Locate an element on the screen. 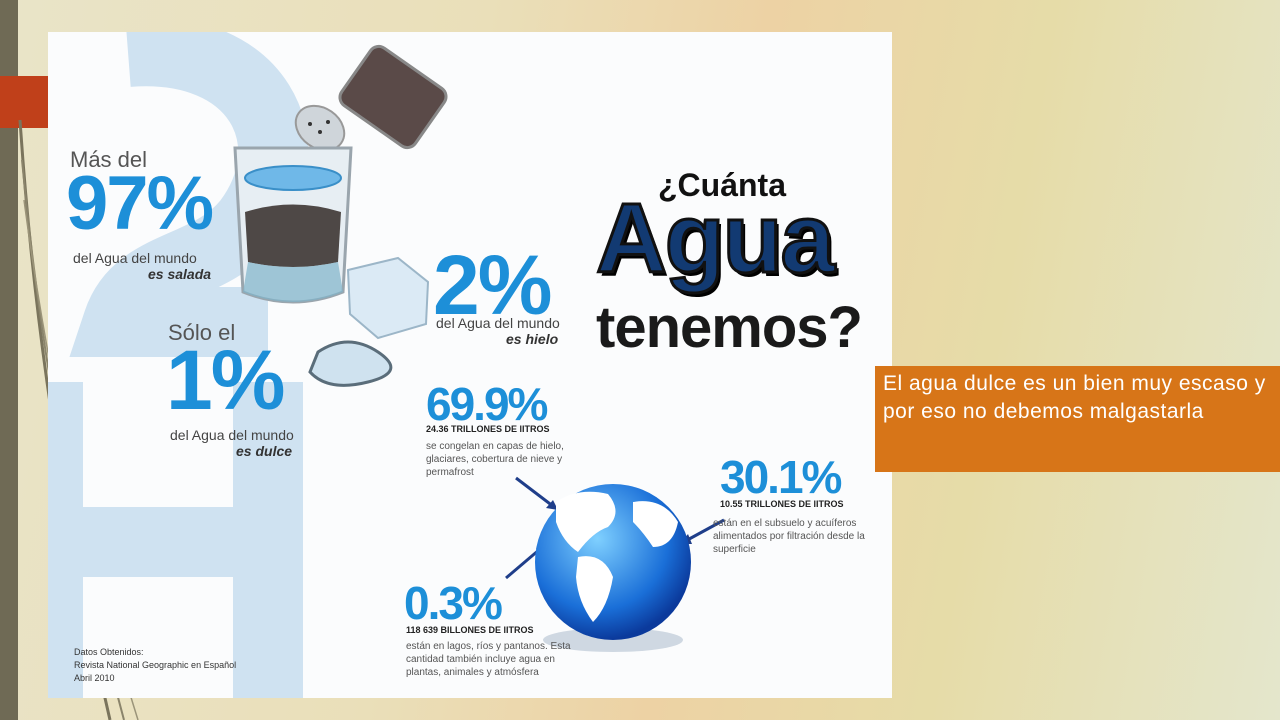 The height and width of the screenshot is (720, 1280). bold-1: es dulce is located at coordinates (264, 451).